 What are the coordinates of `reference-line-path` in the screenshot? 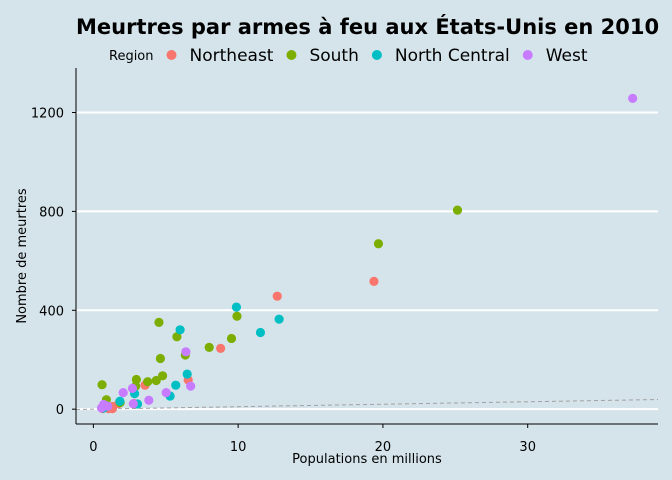 It's located at (367, 404).